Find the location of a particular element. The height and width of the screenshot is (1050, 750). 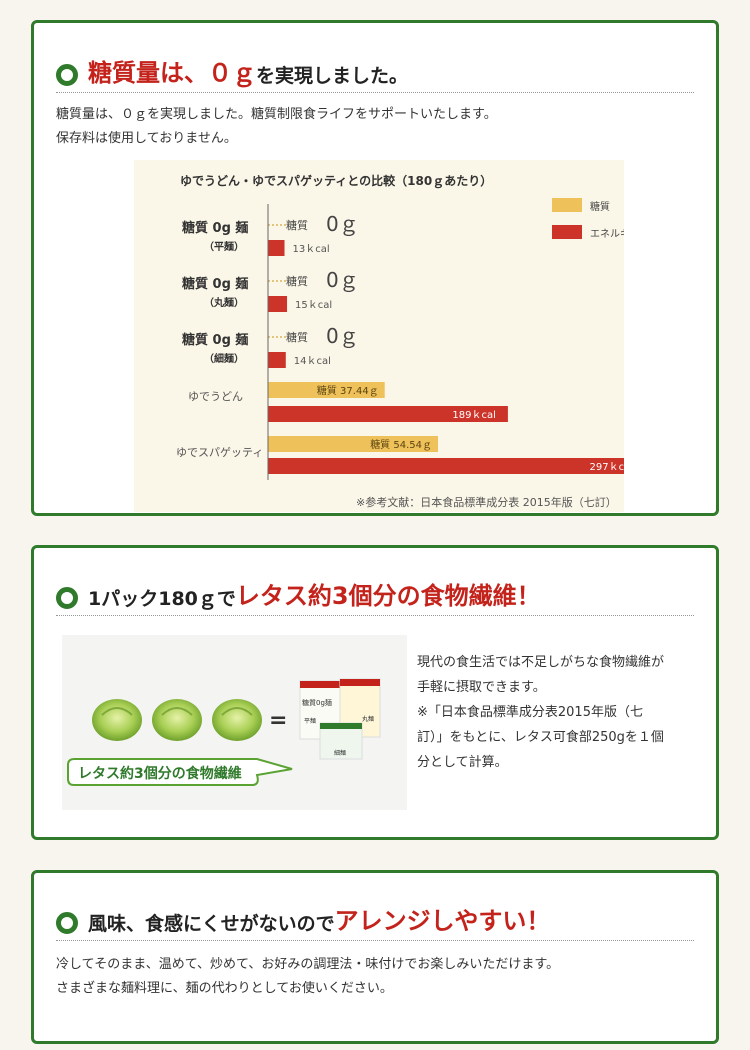

chart-title: ゆでうどん・ゆでスパゲッティとの比較（180ｇあたり） is located at coordinates (336, 181).